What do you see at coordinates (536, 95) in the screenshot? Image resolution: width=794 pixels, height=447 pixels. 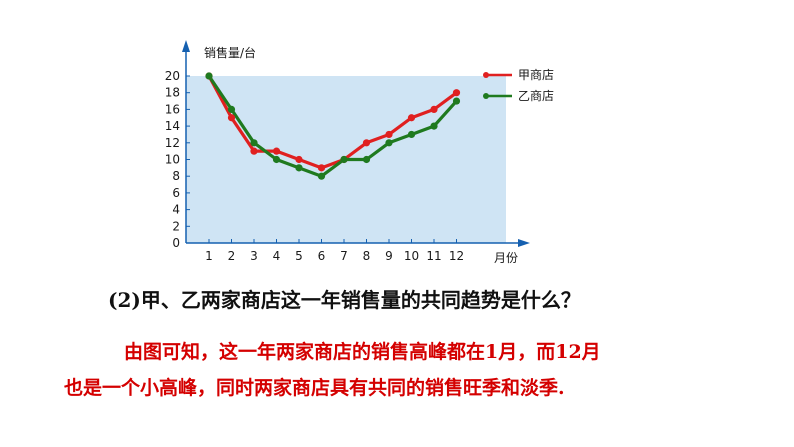 I see `legend-label-2: 乙商店` at bounding box center [536, 95].